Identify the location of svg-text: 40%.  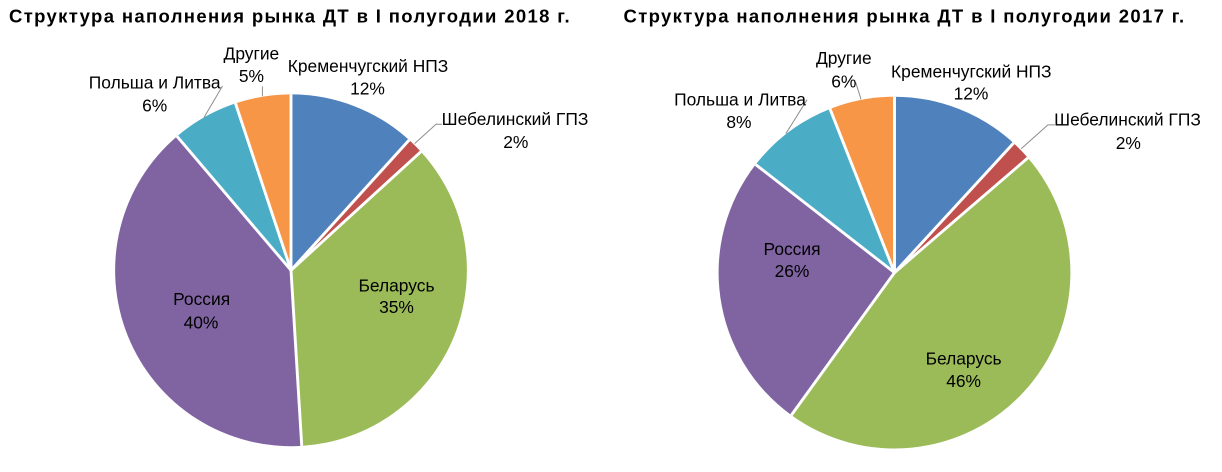
(201, 322).